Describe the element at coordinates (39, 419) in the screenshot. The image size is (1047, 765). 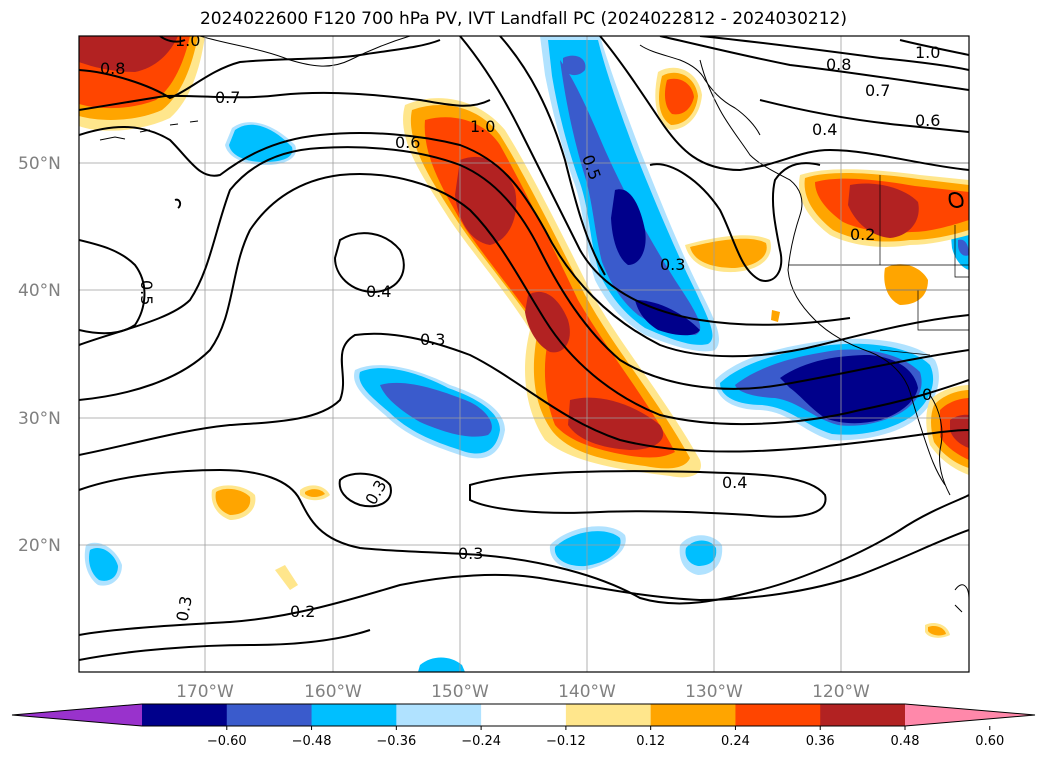
I see `lat-label: 30°N` at that location.